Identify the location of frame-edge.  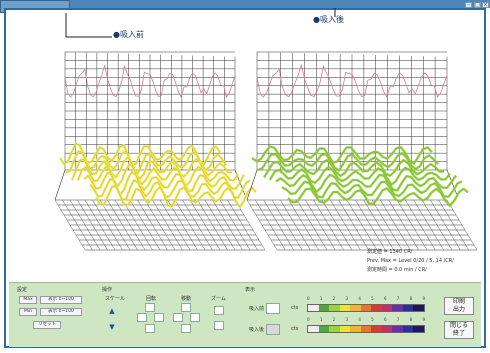
(252, 185).